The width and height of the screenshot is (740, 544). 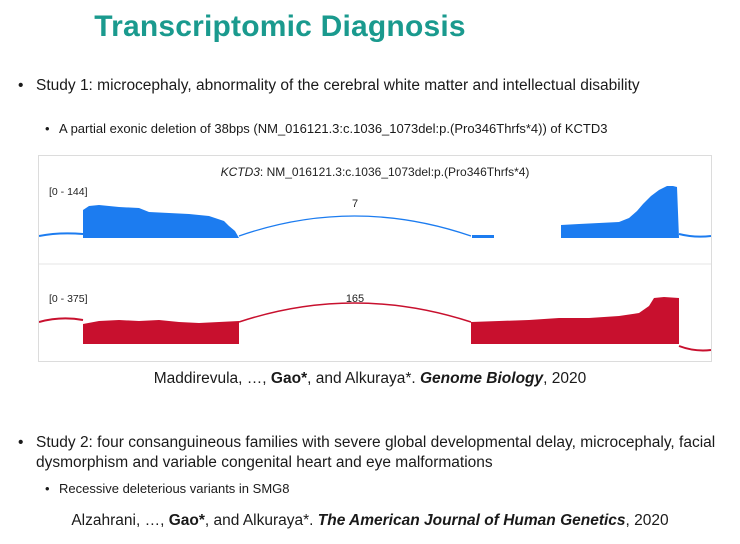 I want to click on citation2-authors-post: , and Alkuraya*., so click(x=261, y=520).